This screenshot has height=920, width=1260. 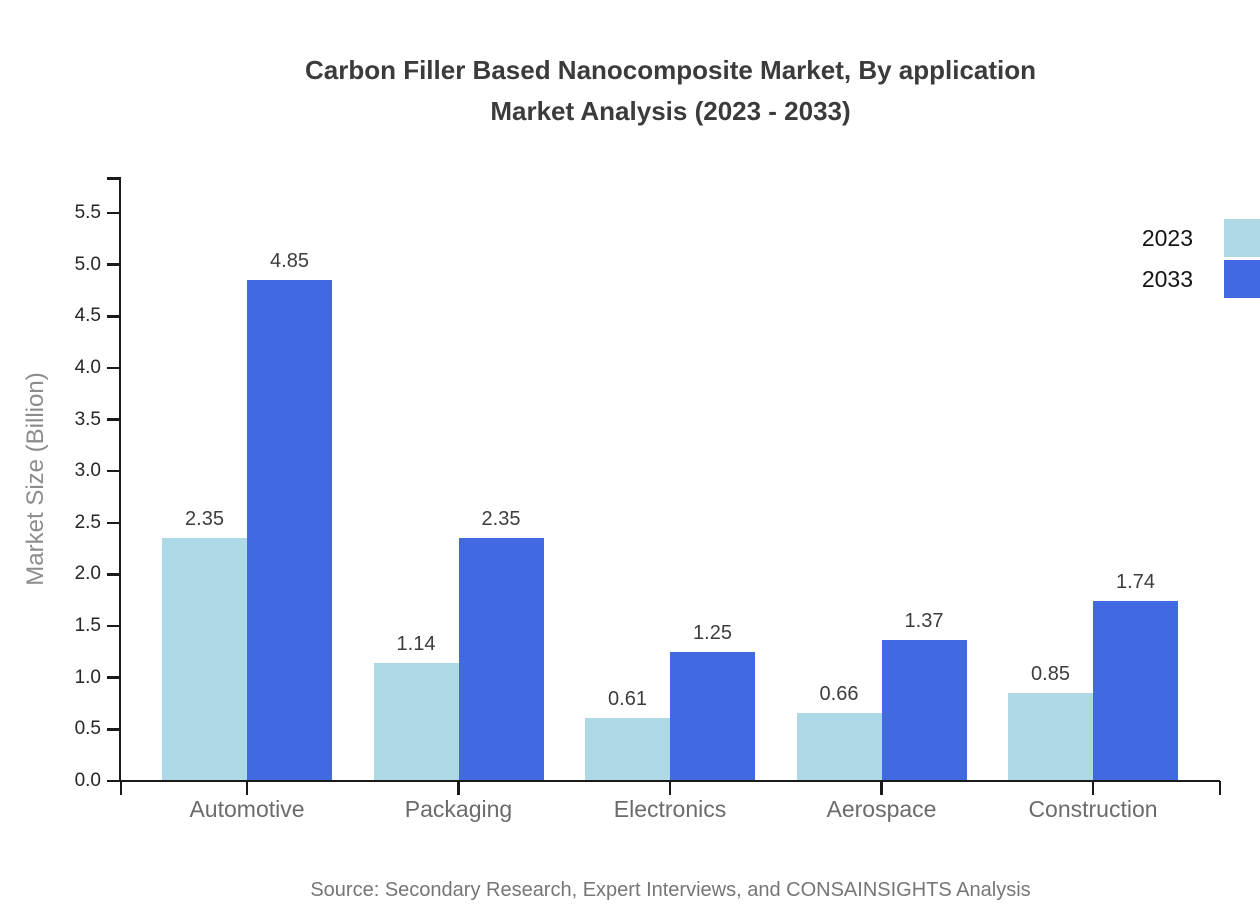 I want to click on x-tick-aerospace, so click(x=881, y=788).